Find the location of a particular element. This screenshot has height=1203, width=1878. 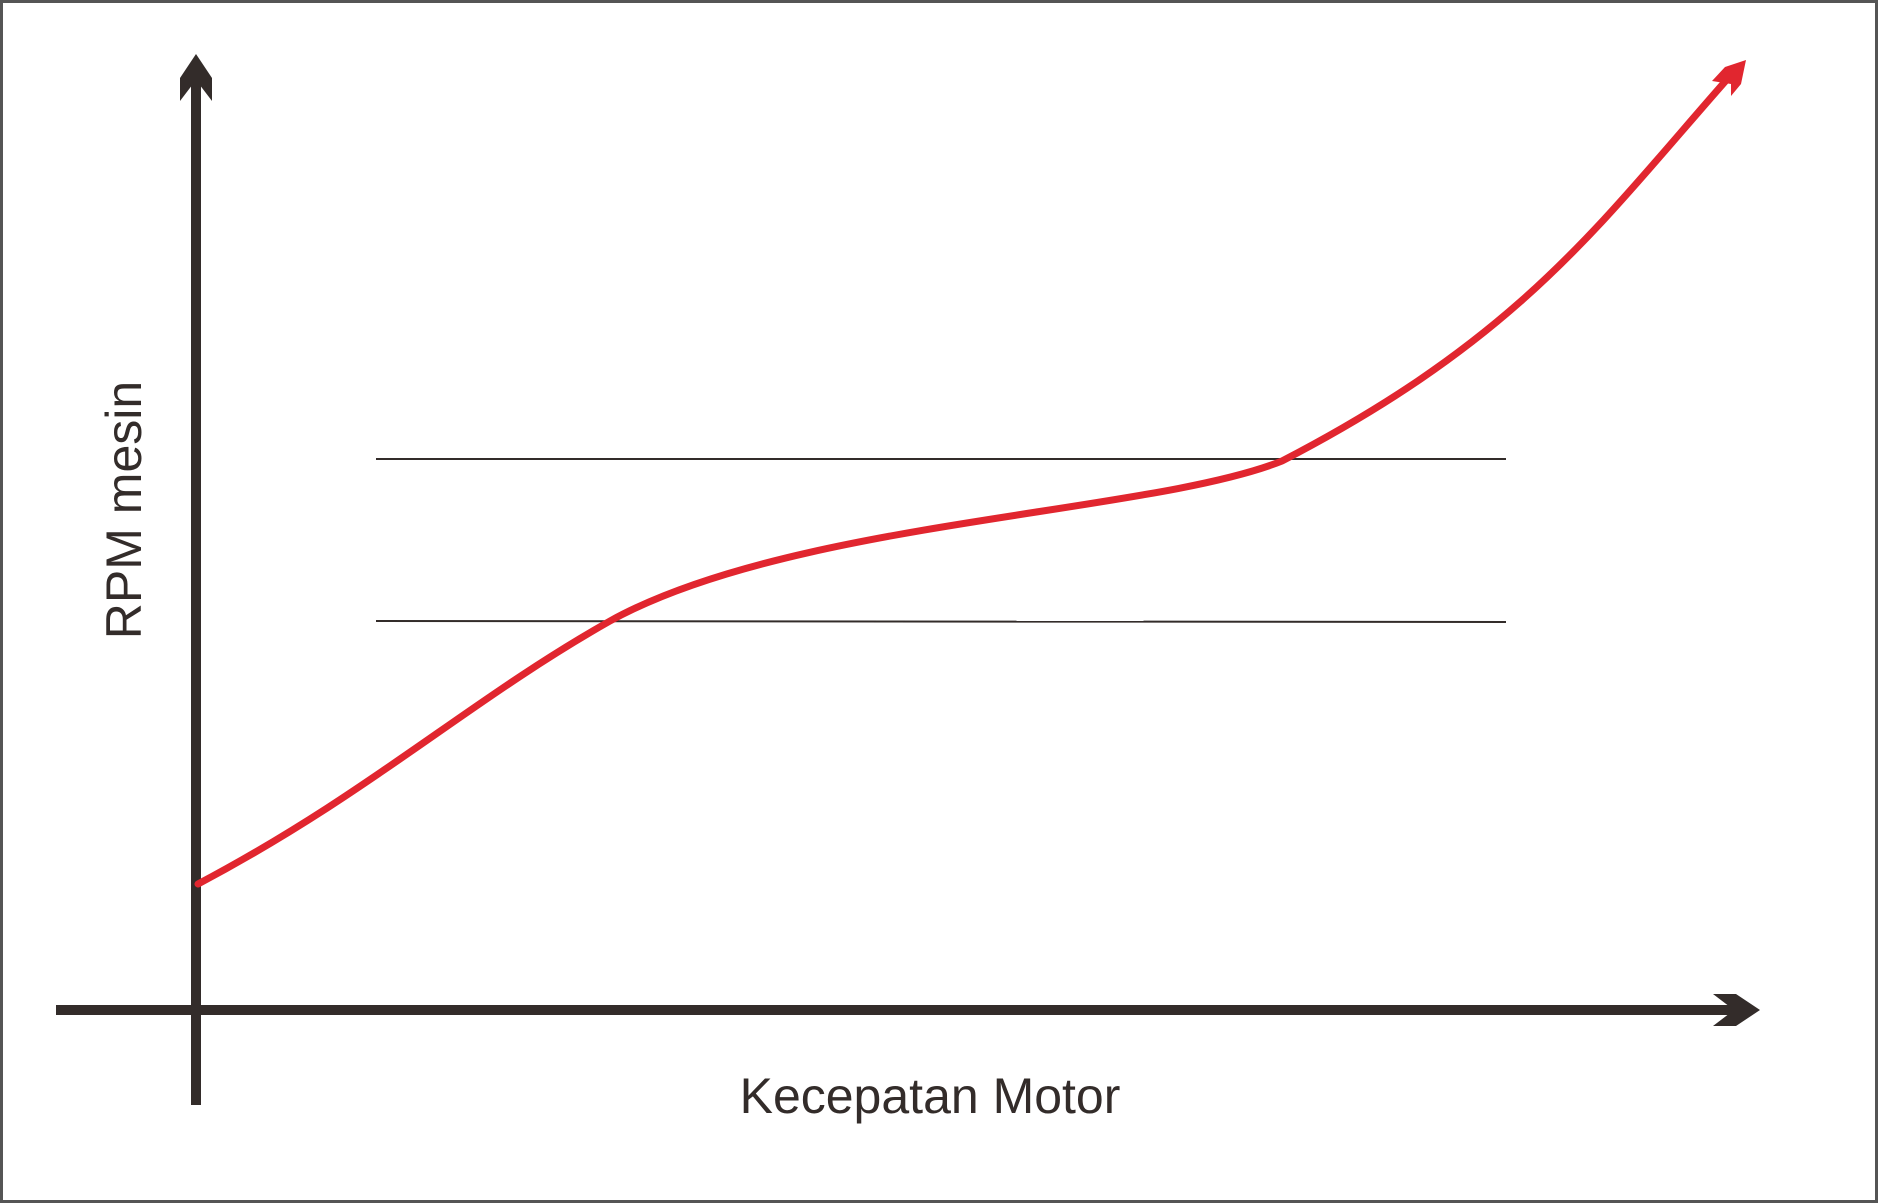

x-axis-arrowhead is located at coordinates (1736, 1010).